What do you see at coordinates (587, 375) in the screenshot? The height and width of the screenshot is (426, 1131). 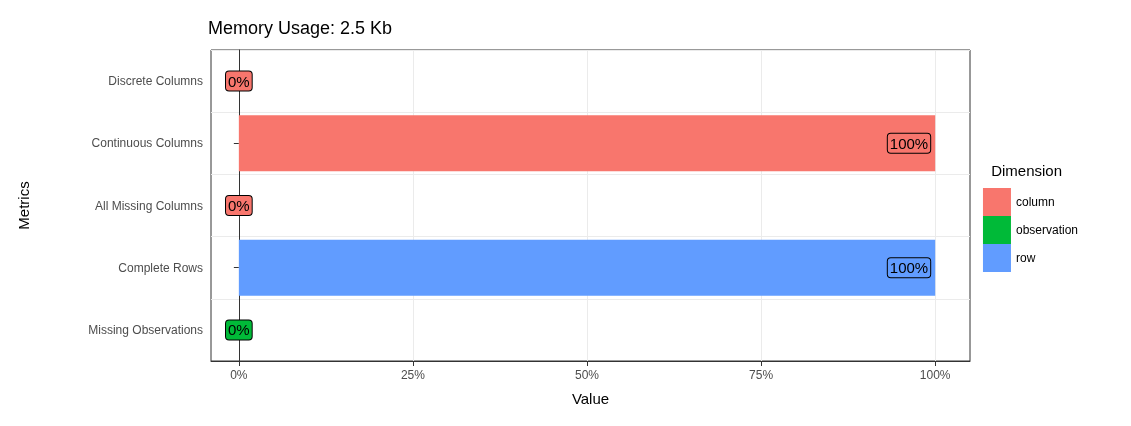 I see `x-tick-label: 50%` at bounding box center [587, 375].